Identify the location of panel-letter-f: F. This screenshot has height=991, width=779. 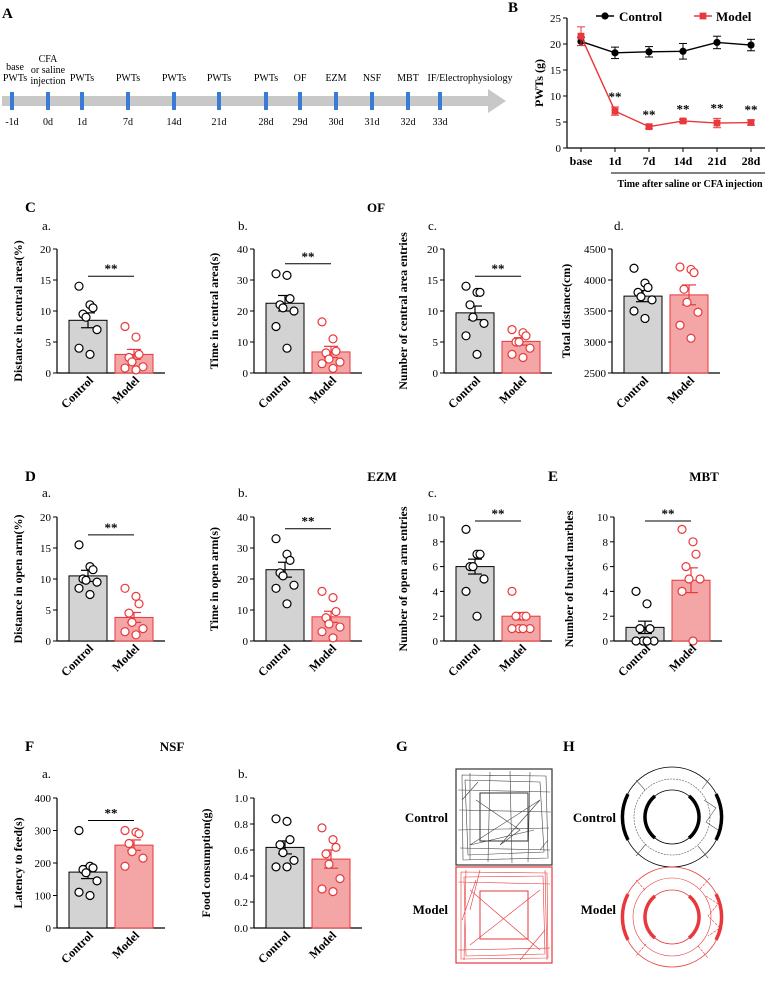
(29, 747).